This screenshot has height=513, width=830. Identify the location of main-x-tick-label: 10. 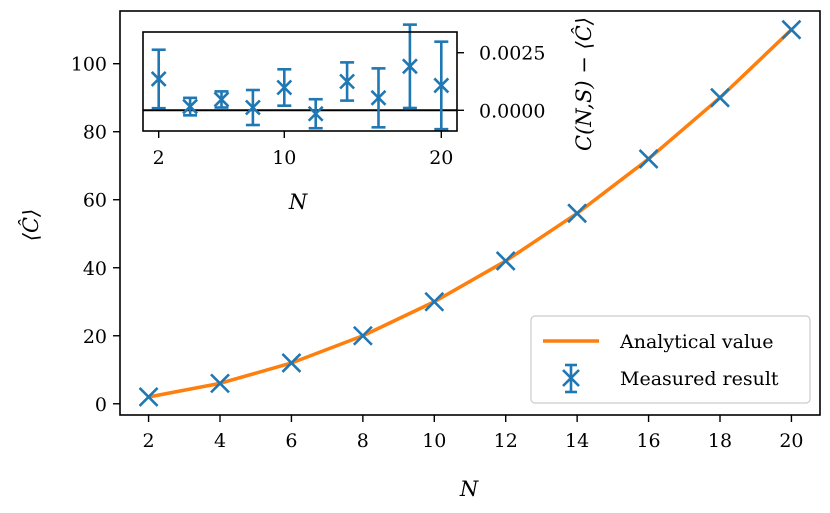
(434, 441).